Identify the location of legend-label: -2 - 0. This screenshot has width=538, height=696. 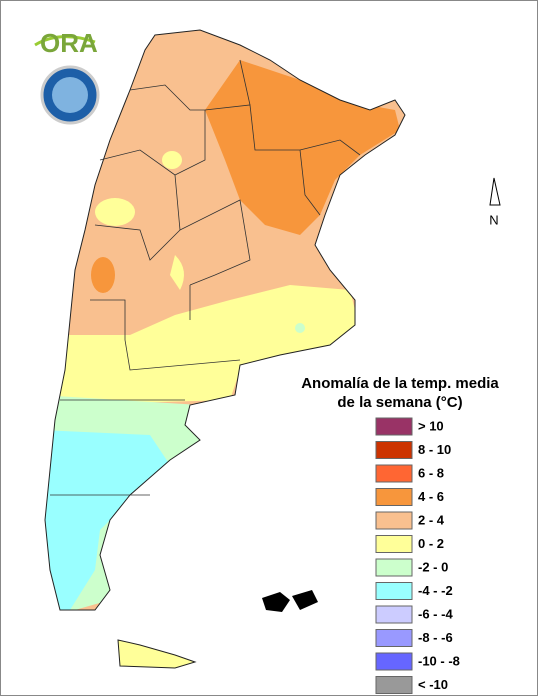
(433, 566).